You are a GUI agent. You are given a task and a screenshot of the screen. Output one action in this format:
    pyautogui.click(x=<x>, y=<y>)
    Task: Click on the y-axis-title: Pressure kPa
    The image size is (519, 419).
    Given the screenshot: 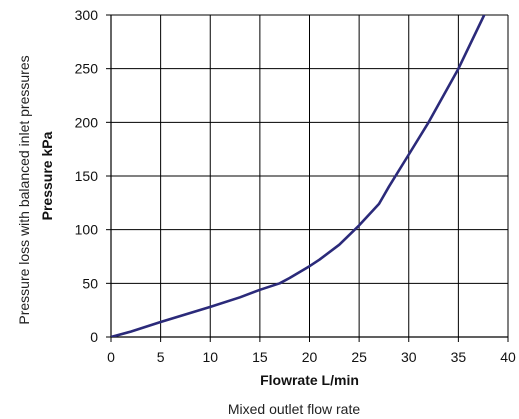 What is the action you would take?
    pyautogui.click(x=47, y=175)
    